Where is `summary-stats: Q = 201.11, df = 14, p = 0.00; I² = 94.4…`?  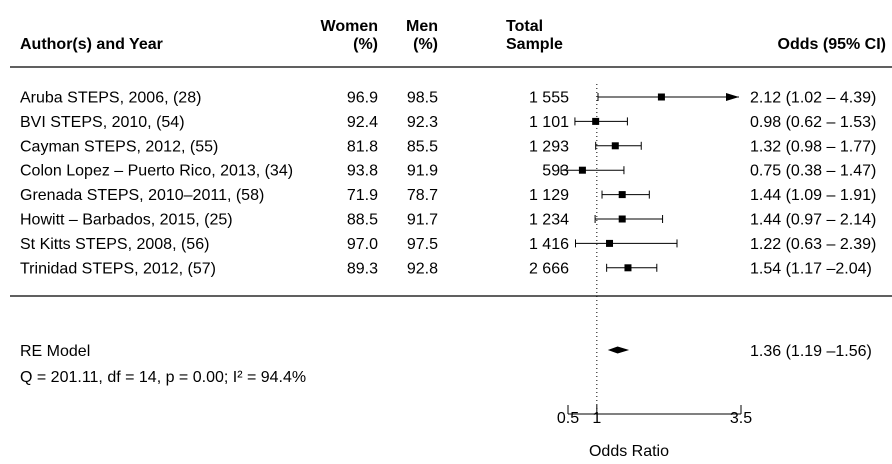
summary-stats: Q = 201.11, df = 14, p = 0.00; I² = 94.4… is located at coordinates (163, 377).